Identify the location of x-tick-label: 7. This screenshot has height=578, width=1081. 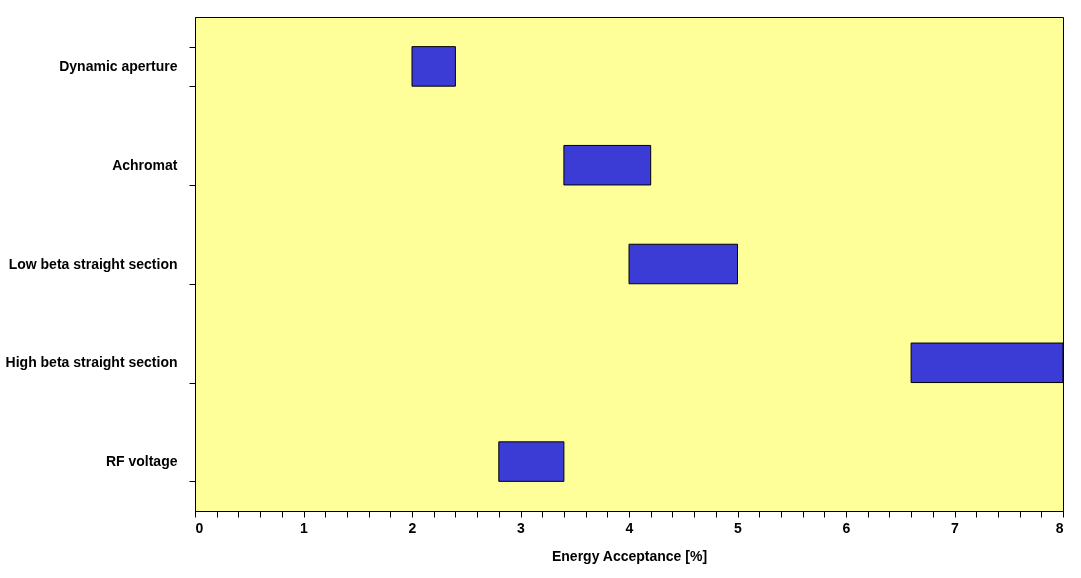
(955, 527).